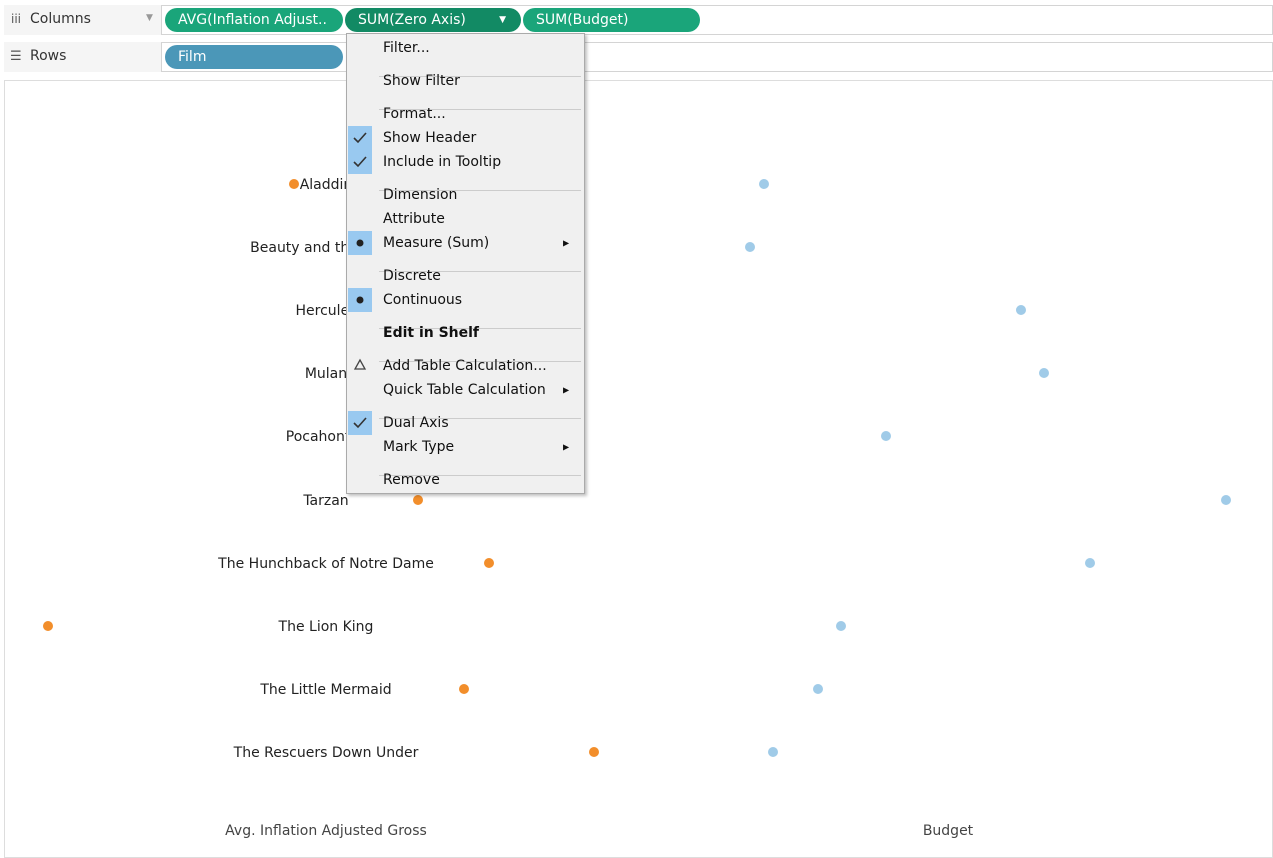 Image resolution: width=1273 pixels, height=858 pixels. Describe the element at coordinates (412, 20) in the screenshot. I see `pill-label: SUM(Zero Axis)` at that location.